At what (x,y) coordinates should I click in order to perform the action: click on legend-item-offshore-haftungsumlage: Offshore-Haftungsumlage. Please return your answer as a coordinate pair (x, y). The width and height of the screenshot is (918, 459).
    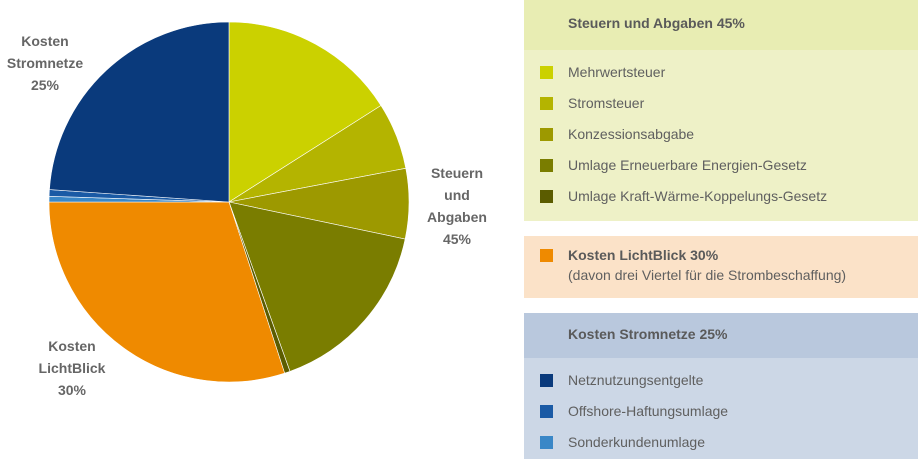
    Looking at the image, I should click on (721, 411).